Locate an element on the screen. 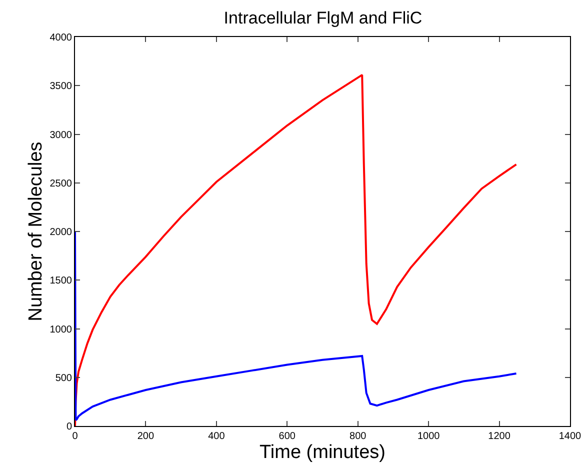  y-tick-label: 2000 is located at coordinates (61, 232).